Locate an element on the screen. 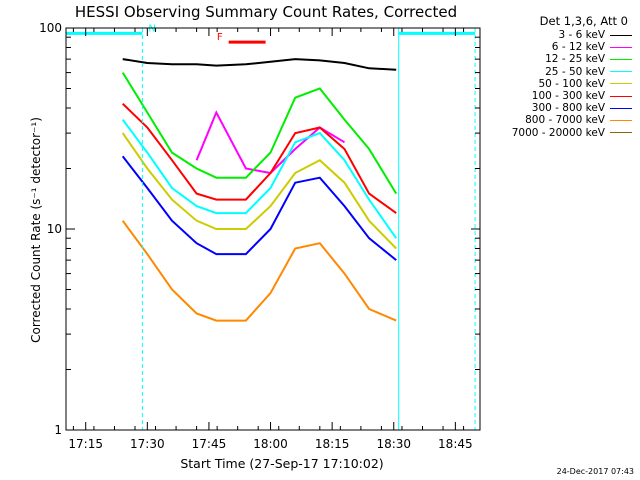 The image size is (640, 480). x-tick-label: 17:45 is located at coordinates (209, 444).